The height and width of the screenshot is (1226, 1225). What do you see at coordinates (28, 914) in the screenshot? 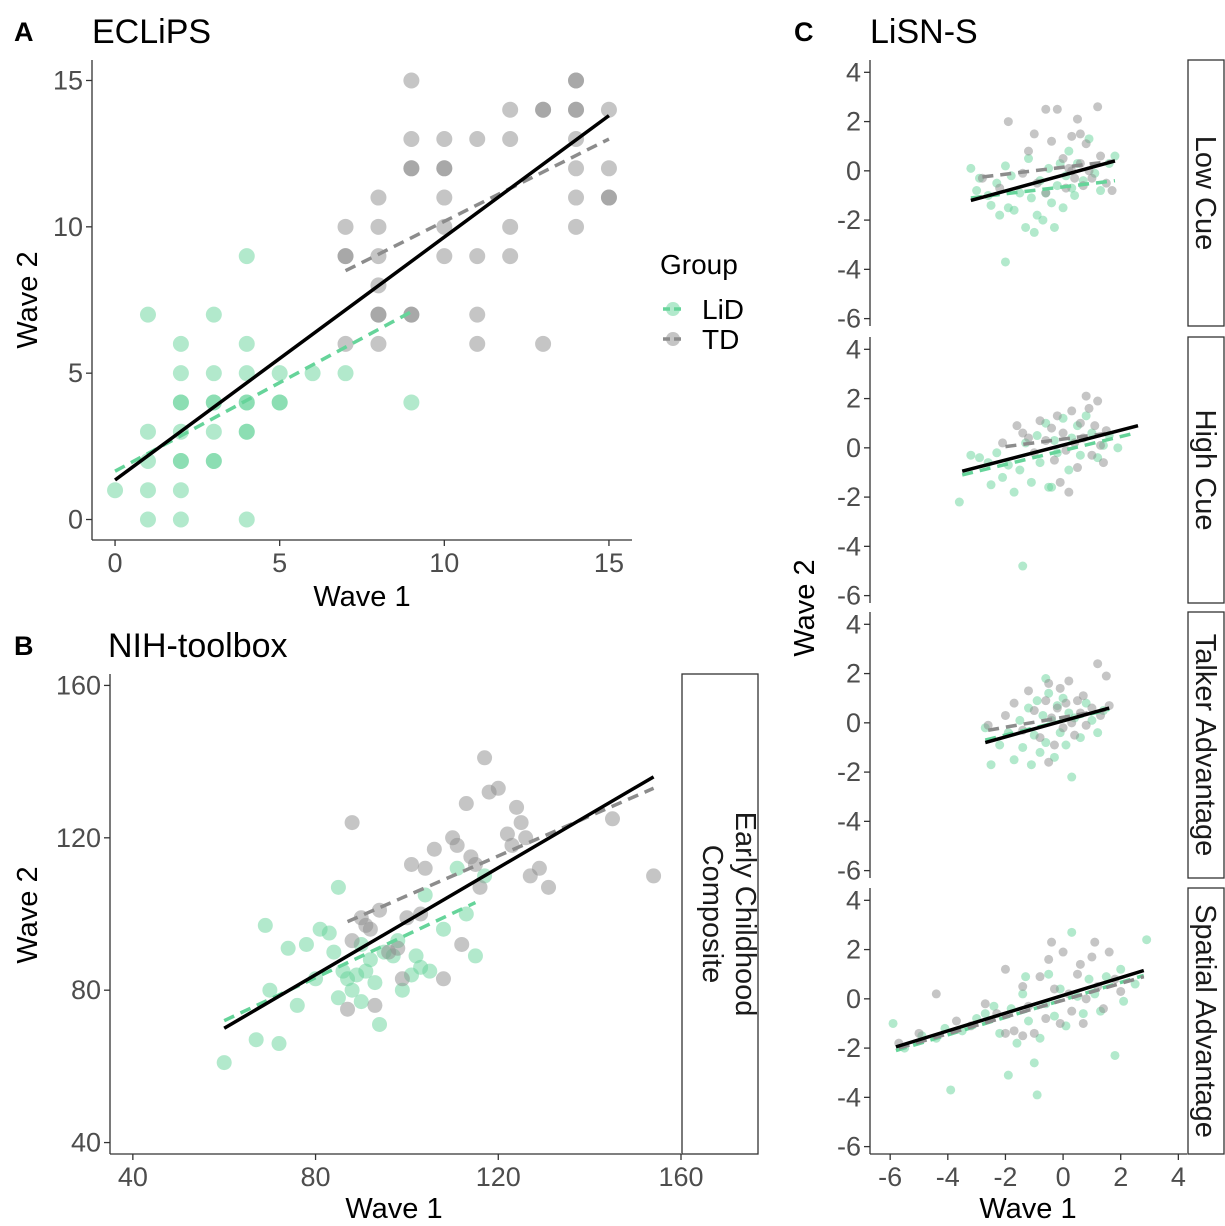
I see `panel-b-ylabel: Wave 2` at bounding box center [28, 914].